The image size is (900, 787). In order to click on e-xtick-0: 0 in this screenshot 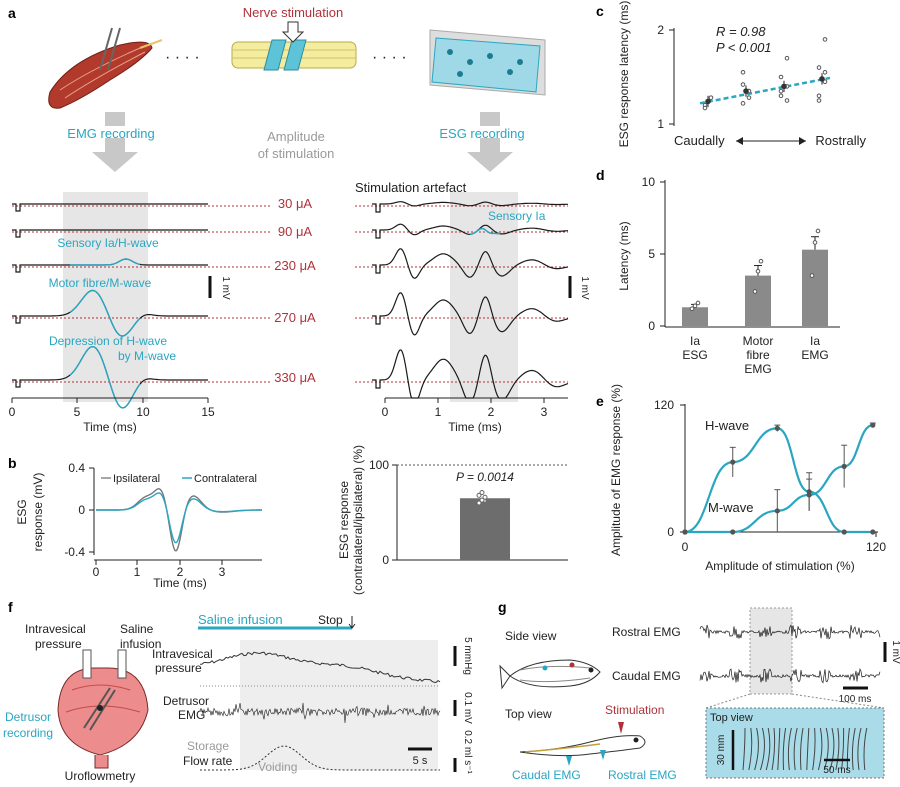, I will do `click(685, 547)`.